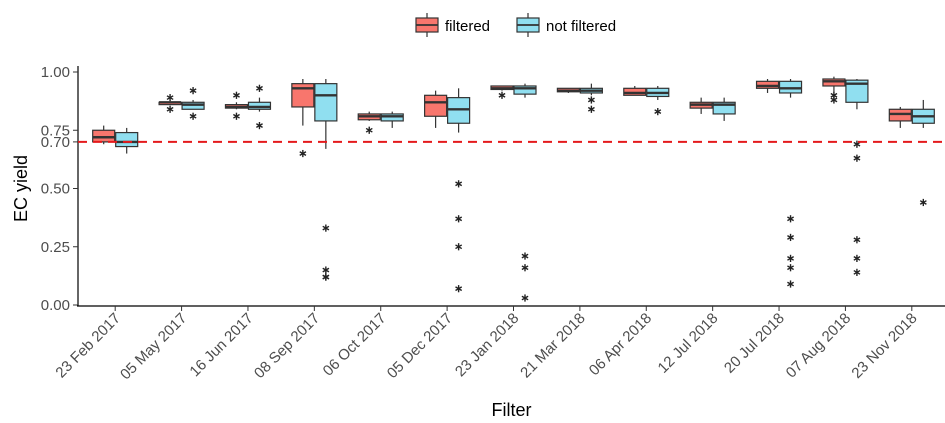  Describe the element at coordinates (658, 100) in the screenshot. I see `box-not-filtered-06-apr-2018` at that location.